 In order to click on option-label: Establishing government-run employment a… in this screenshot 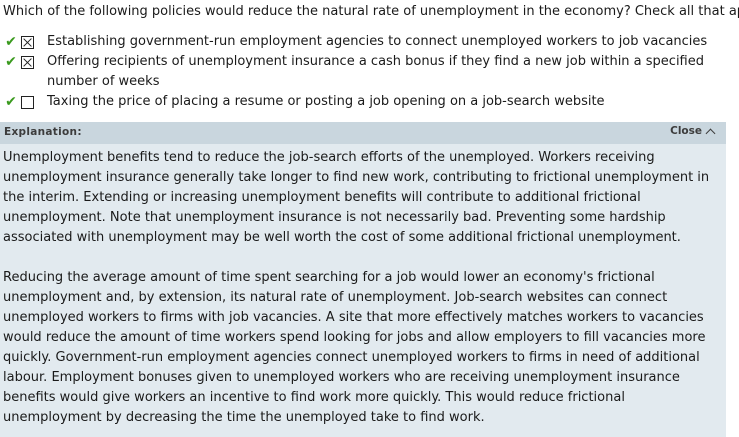, I will do `click(377, 41)`.